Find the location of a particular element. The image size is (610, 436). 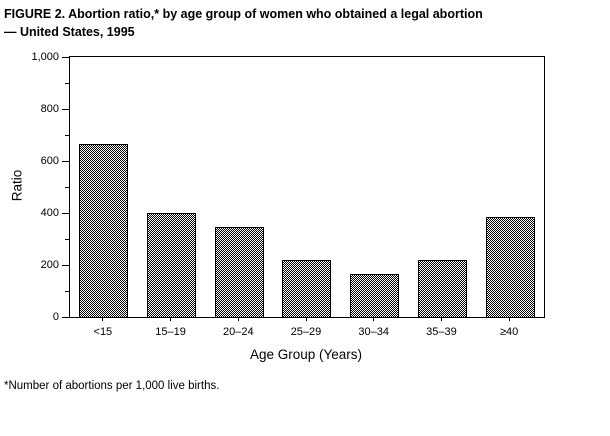

y-tick-label: 1,000 is located at coordinates (45, 57).